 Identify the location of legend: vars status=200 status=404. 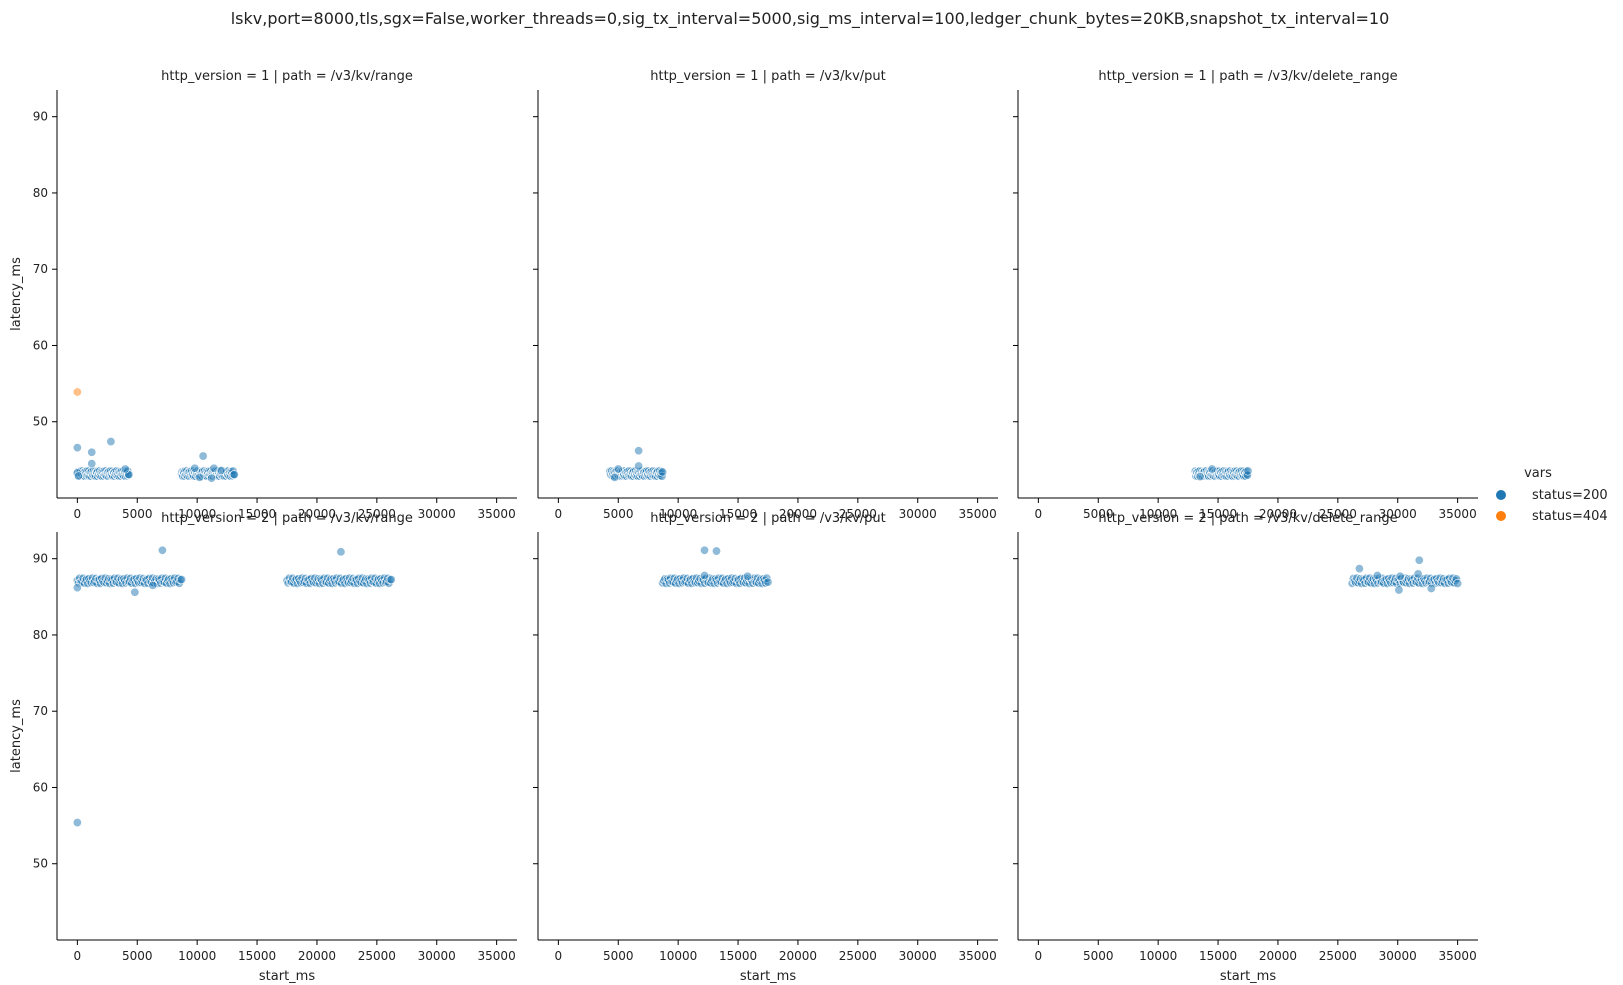
(1552, 495).